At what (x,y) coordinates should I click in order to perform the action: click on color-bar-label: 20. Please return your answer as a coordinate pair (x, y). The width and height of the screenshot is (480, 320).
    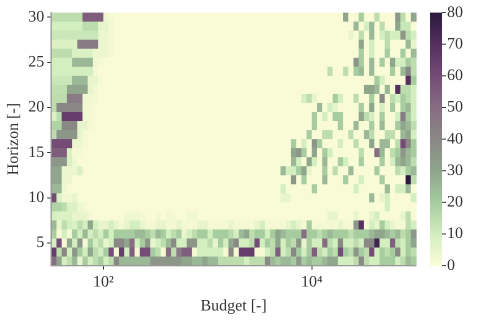
    Looking at the image, I should click on (455, 202).